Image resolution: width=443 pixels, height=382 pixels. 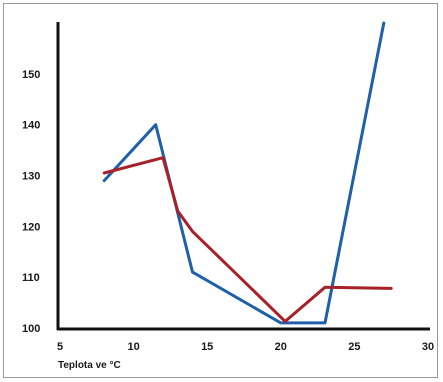 I want to click on y-tick-label: 100, so click(x=31, y=329).